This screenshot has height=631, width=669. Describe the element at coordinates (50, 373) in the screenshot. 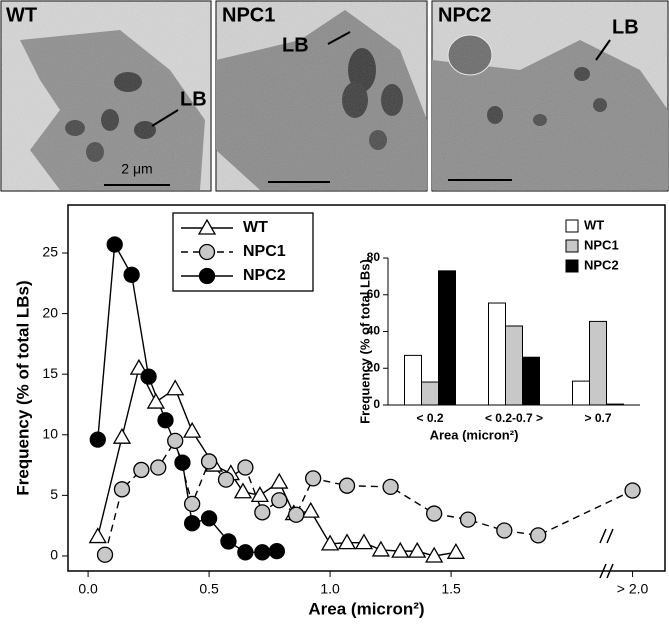

I see `y-tick-label: 15` at that location.